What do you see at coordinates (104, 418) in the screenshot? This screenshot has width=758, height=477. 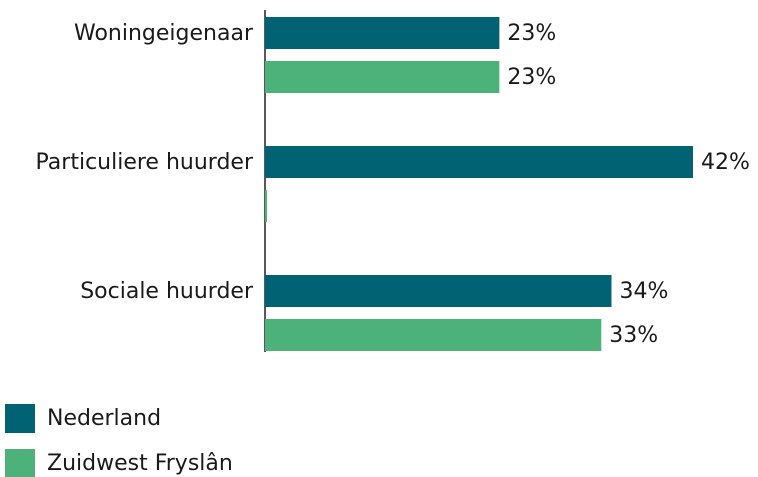 I see `legend-label: Nederland` at bounding box center [104, 418].